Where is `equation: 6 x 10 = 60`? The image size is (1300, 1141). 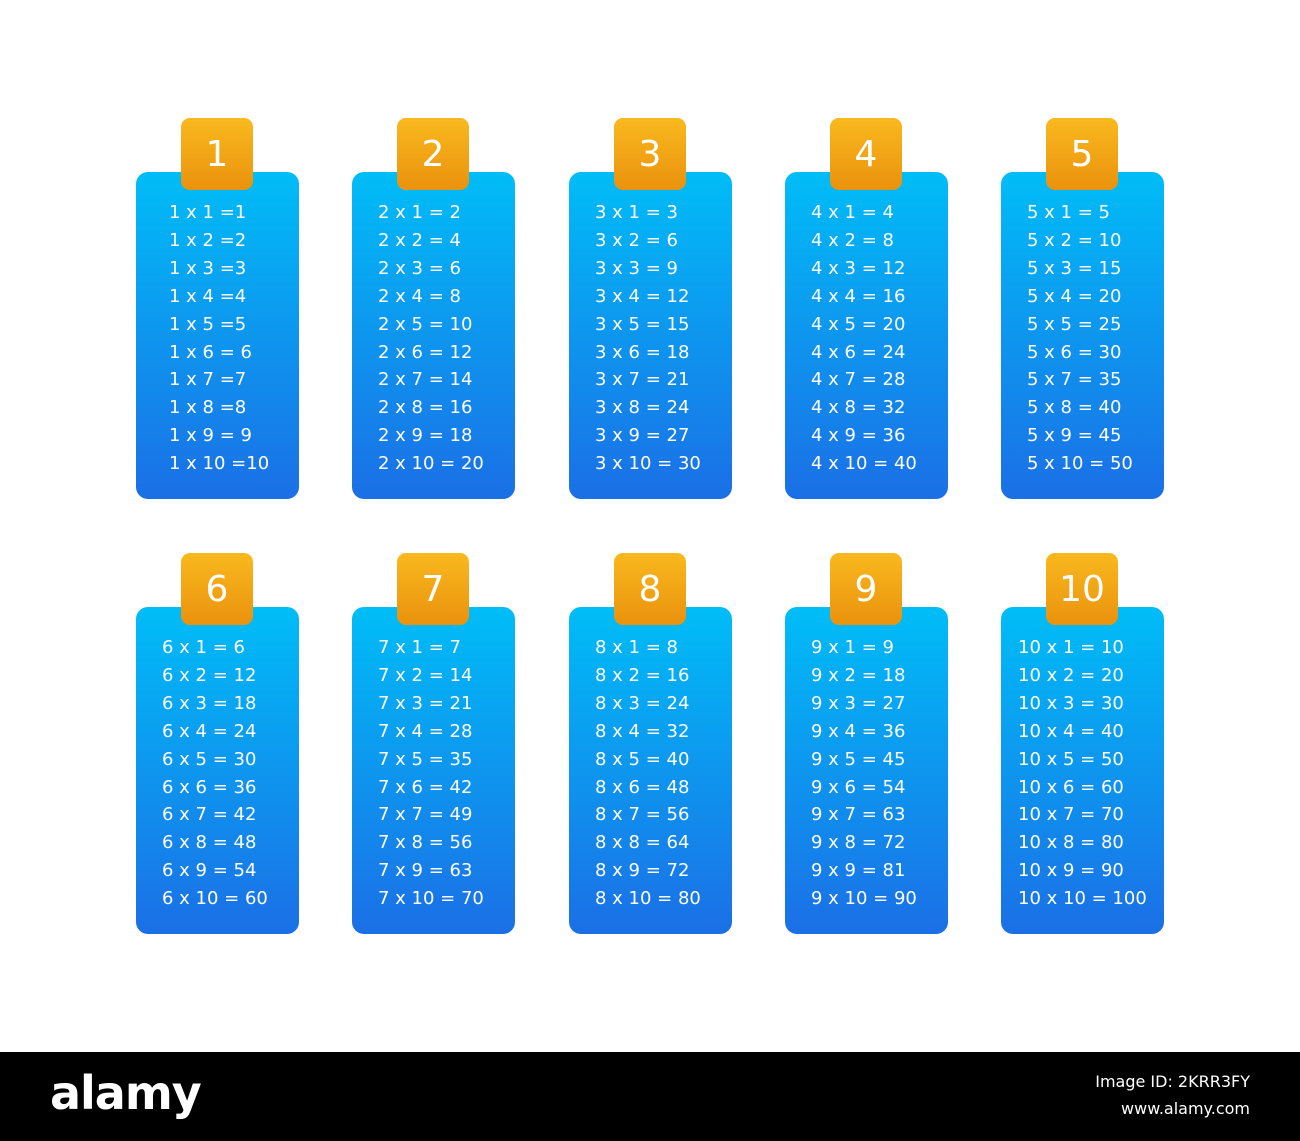
equation: 6 x 10 = 60 is located at coordinates (215, 899).